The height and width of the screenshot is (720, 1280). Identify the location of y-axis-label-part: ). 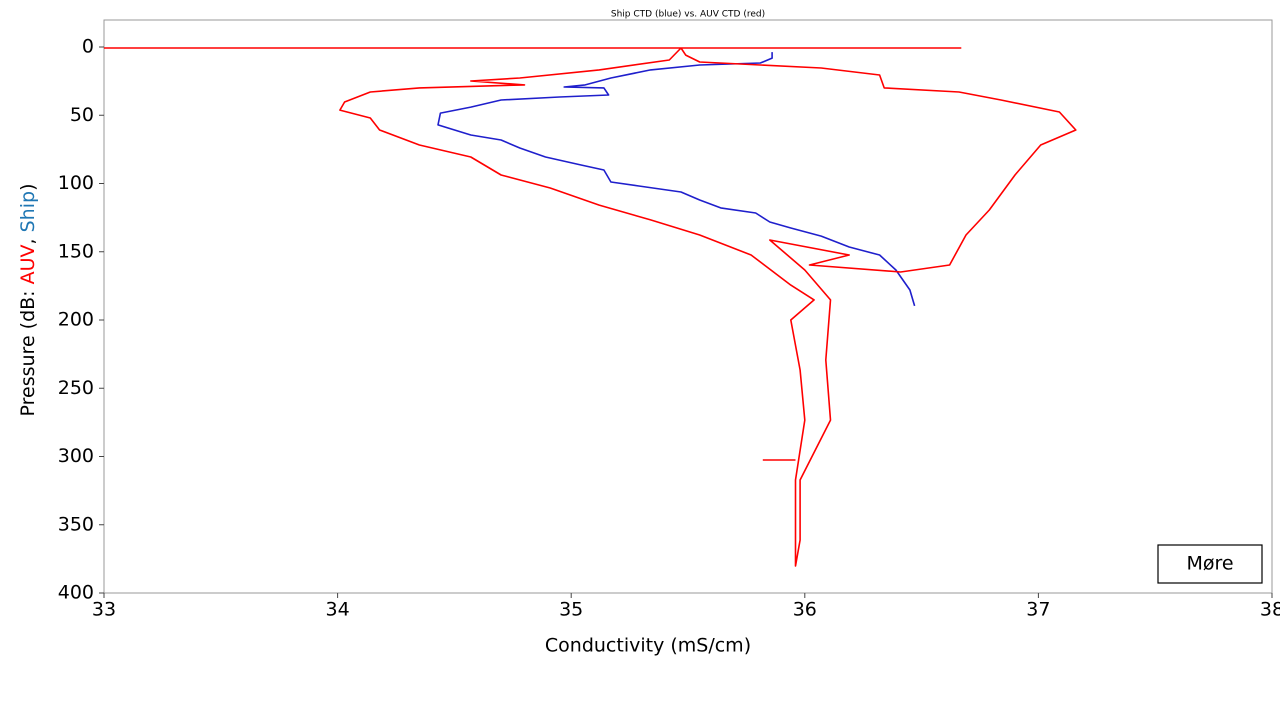
(28, 187).